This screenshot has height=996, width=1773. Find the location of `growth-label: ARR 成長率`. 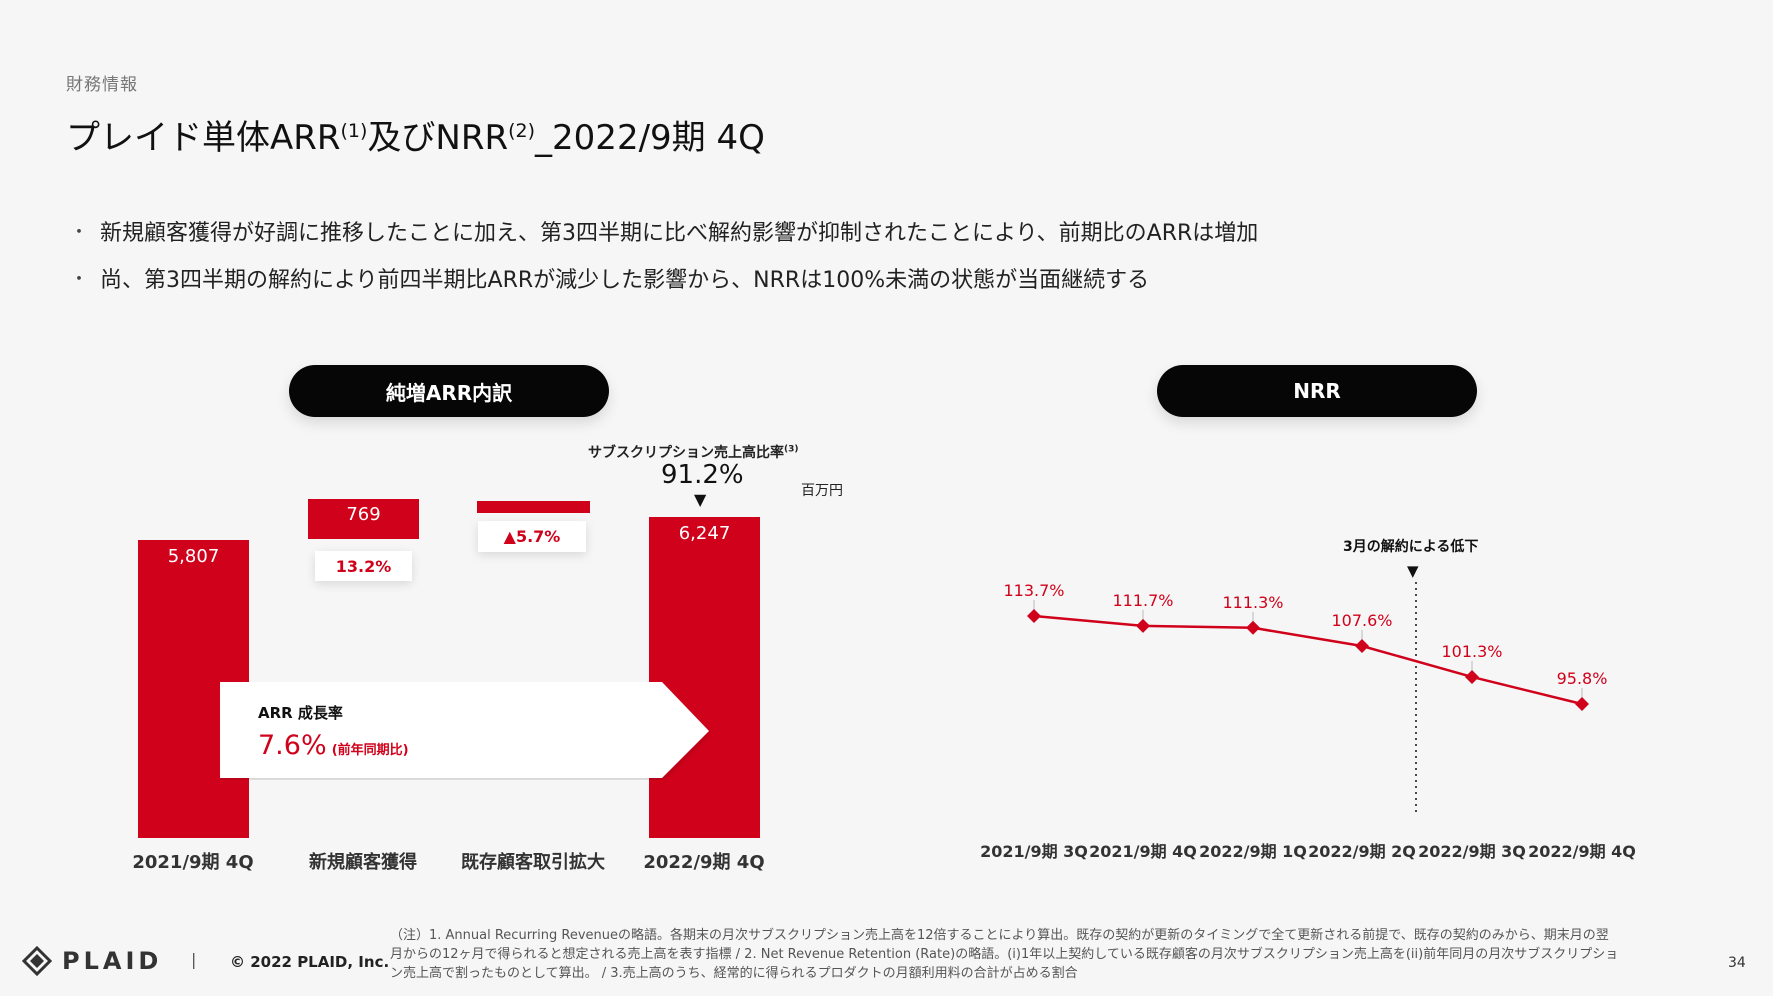

growth-label: ARR 成長率 is located at coordinates (300, 713).